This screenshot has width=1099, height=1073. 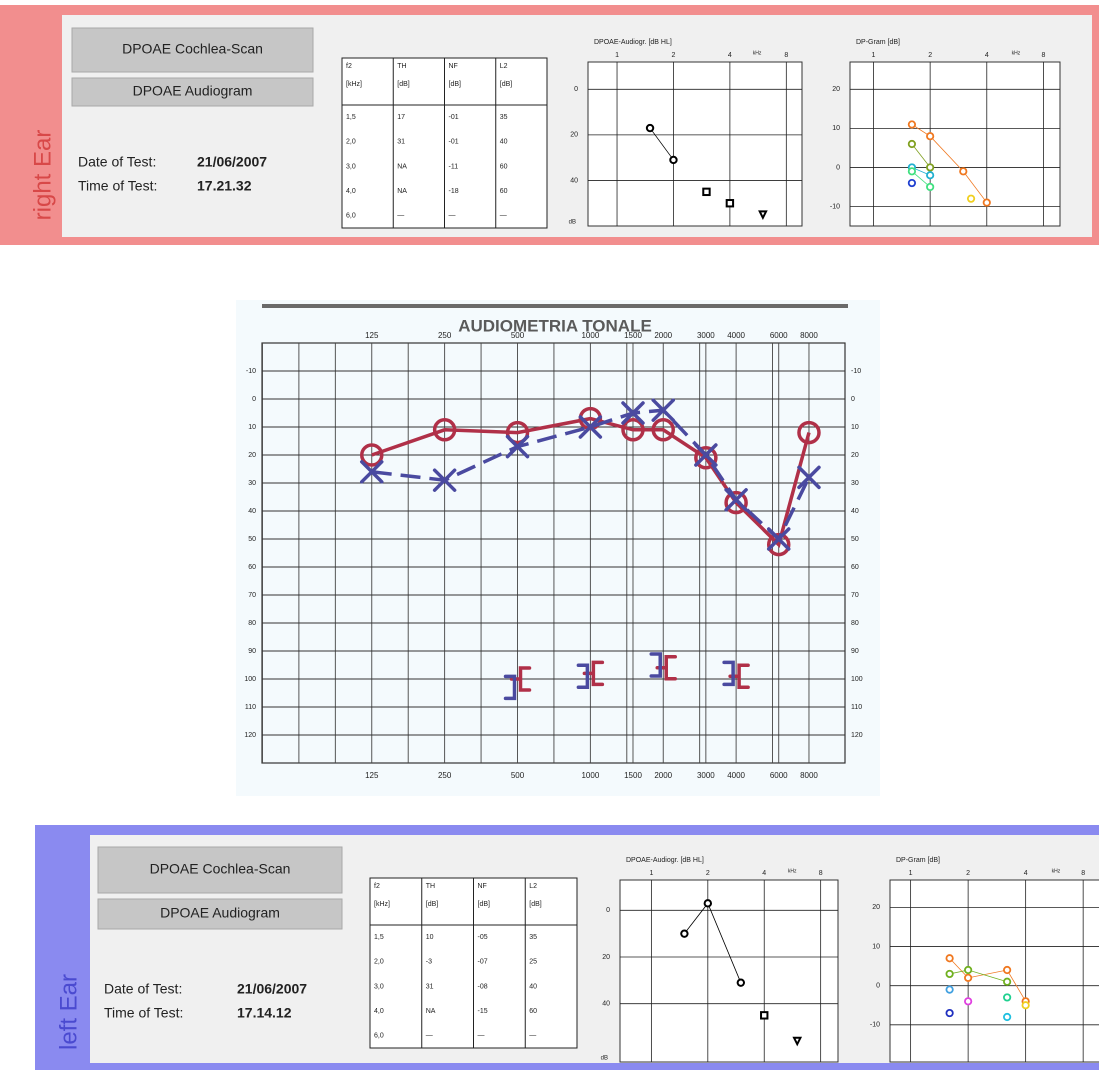 I want to click on table-header: L2, so click(x=504, y=66).